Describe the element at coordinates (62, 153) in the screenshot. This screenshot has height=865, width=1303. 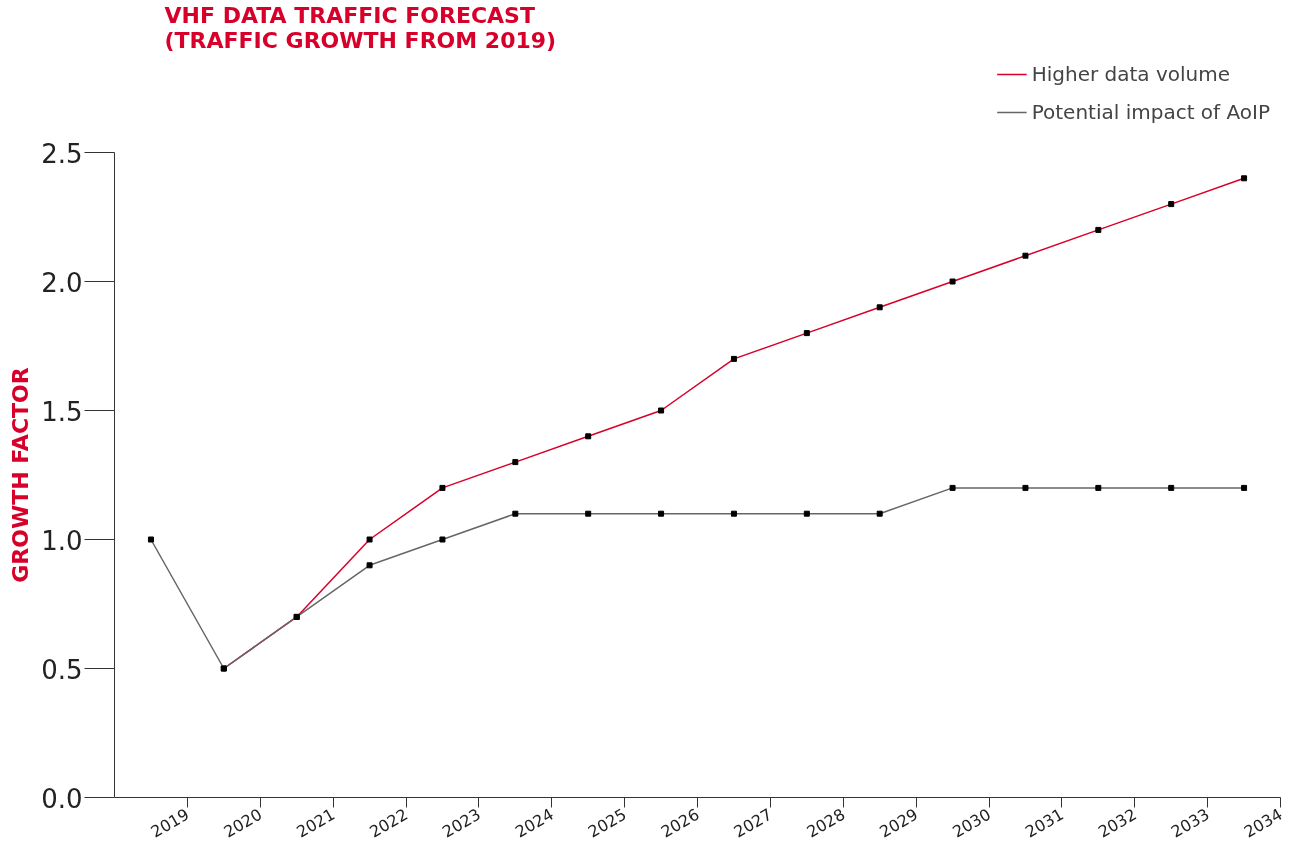
I see `y-tick-label: 2.5` at that location.